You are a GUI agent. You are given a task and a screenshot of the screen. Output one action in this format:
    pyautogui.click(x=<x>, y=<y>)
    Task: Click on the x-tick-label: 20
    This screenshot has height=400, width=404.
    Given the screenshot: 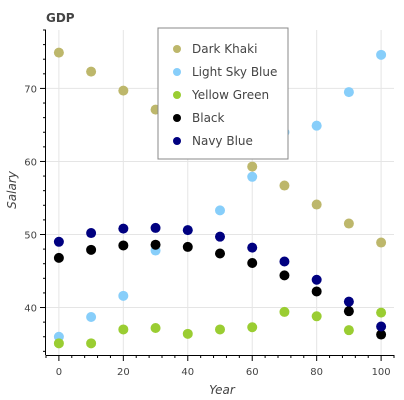 What is the action you would take?
    pyautogui.click(x=123, y=372)
    